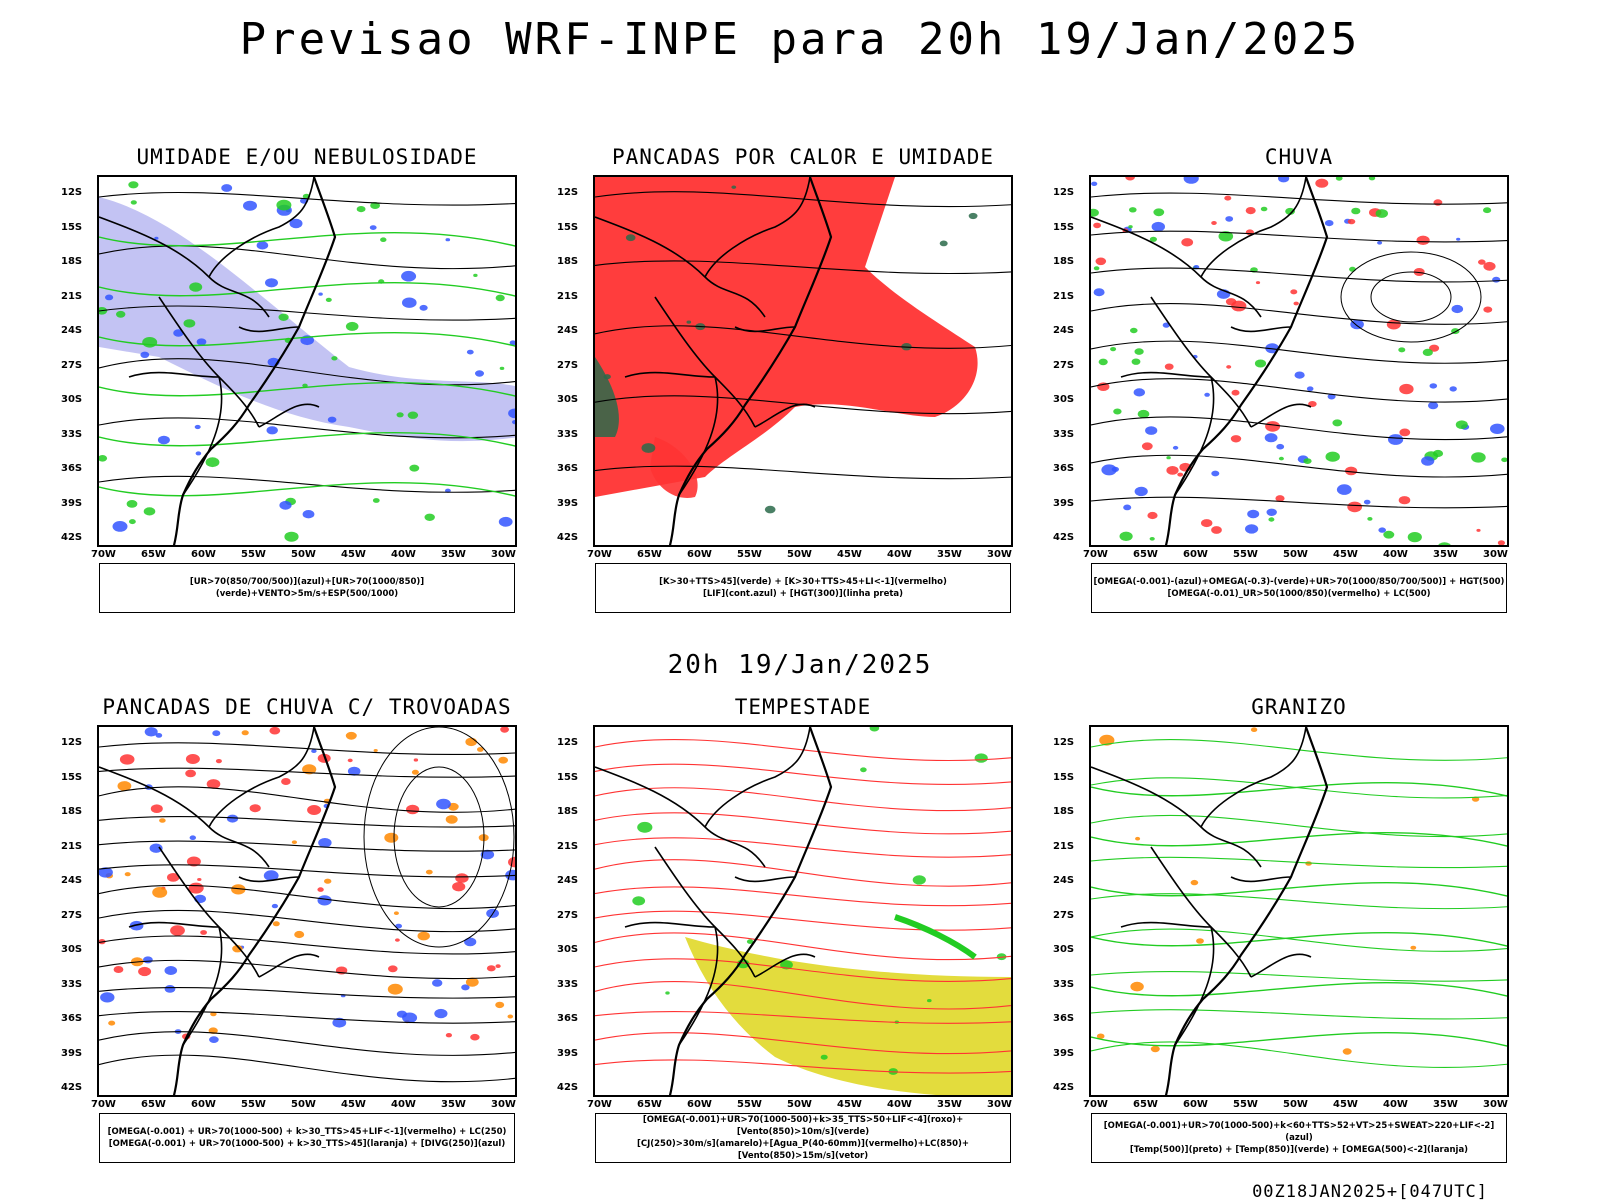  What do you see at coordinates (803, 157) in the screenshot?
I see `panel-title: PANCADAS POR CALOR E UMIDADE` at bounding box center [803, 157].